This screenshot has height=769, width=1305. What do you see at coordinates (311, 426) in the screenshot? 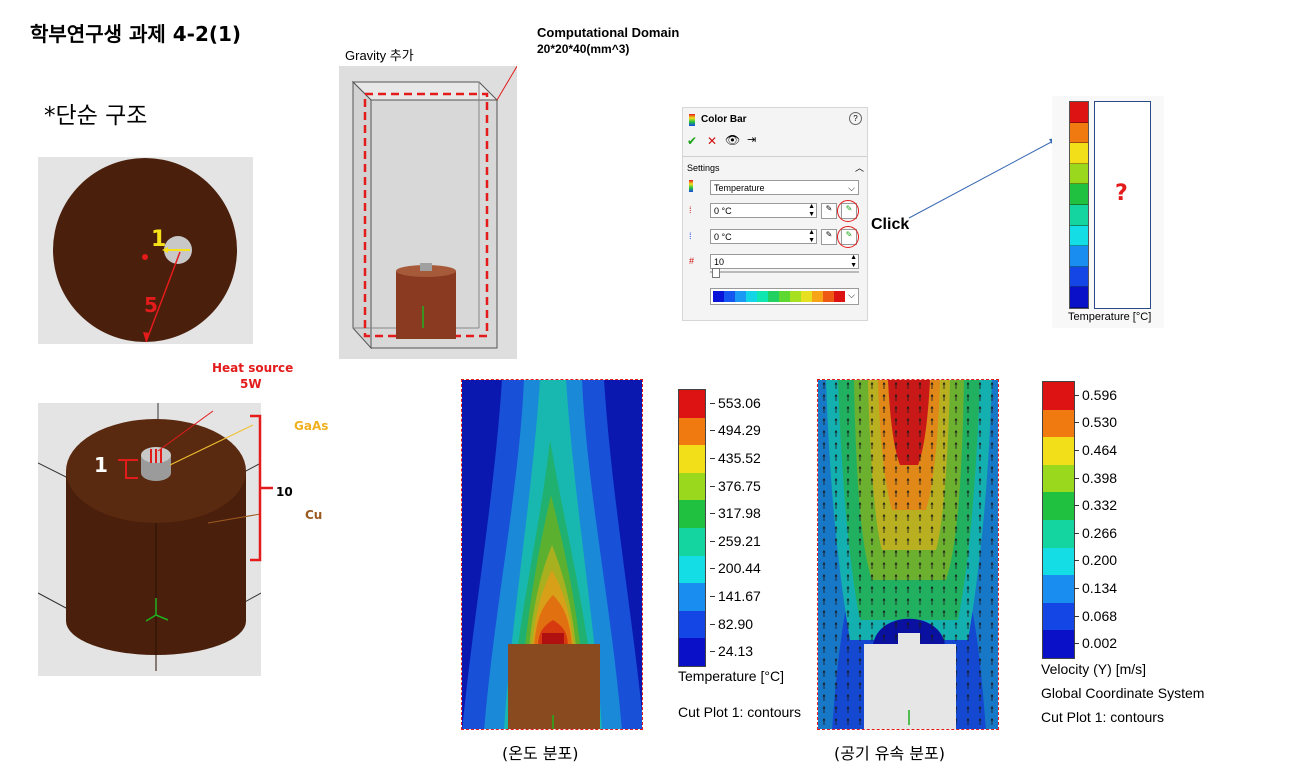
I see `gaas-label: GaAs` at bounding box center [311, 426].